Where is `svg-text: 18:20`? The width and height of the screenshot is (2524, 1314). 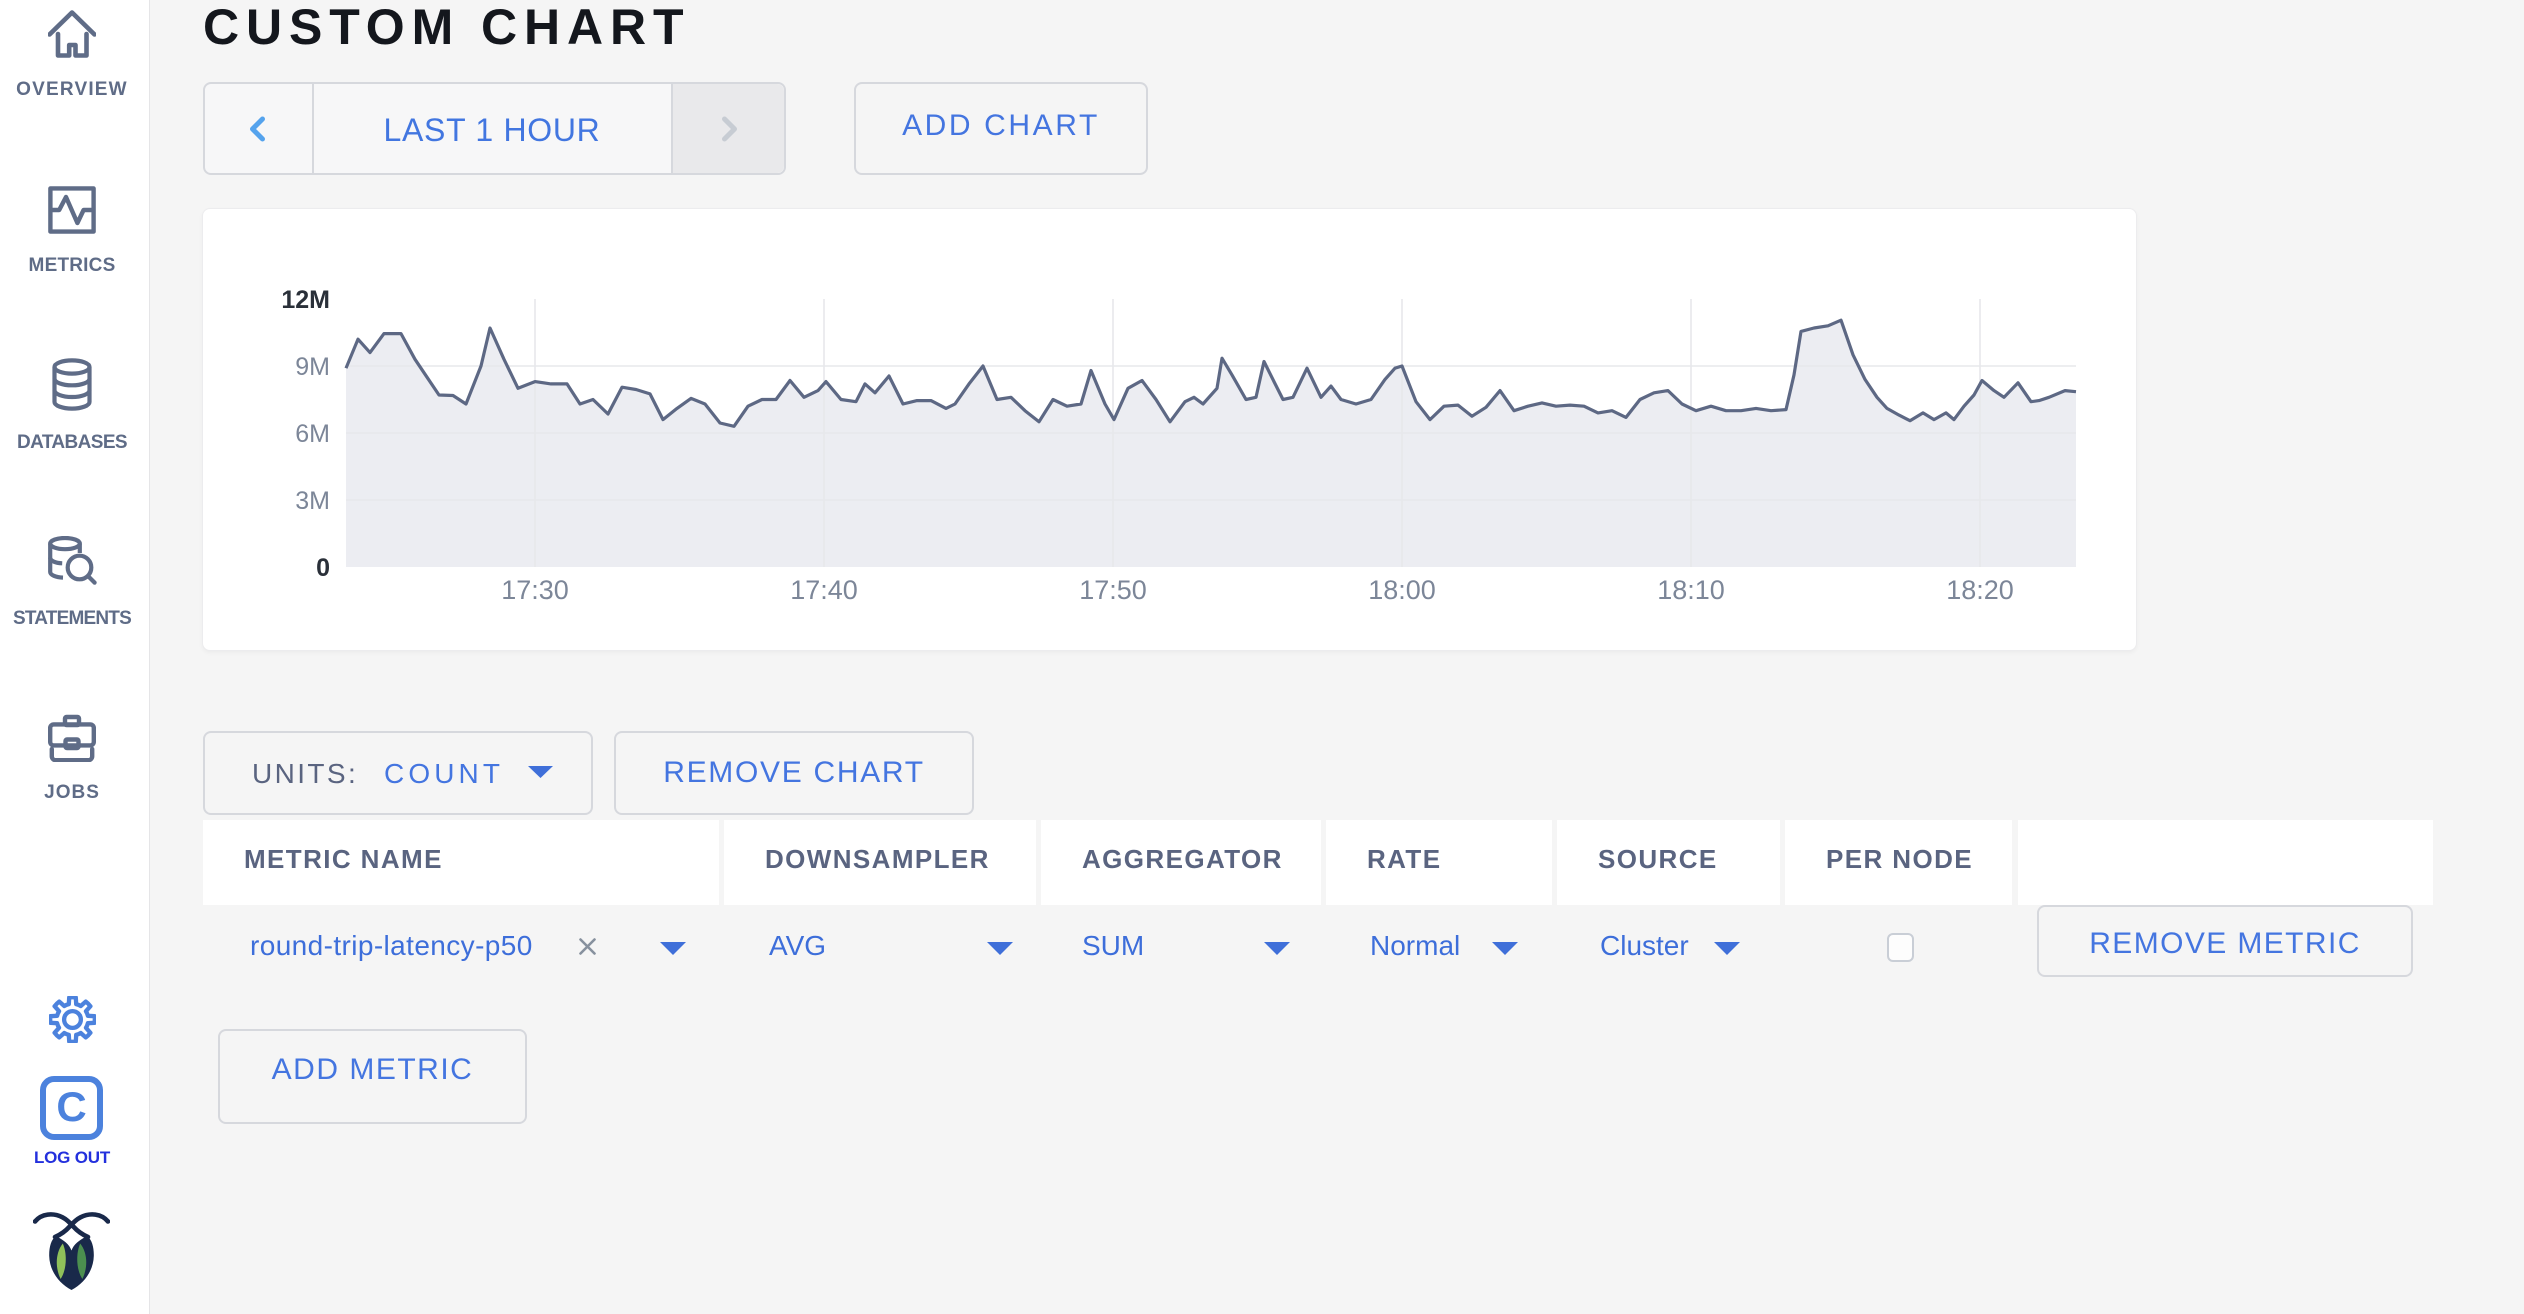 svg-text: 18:20 is located at coordinates (1980, 590).